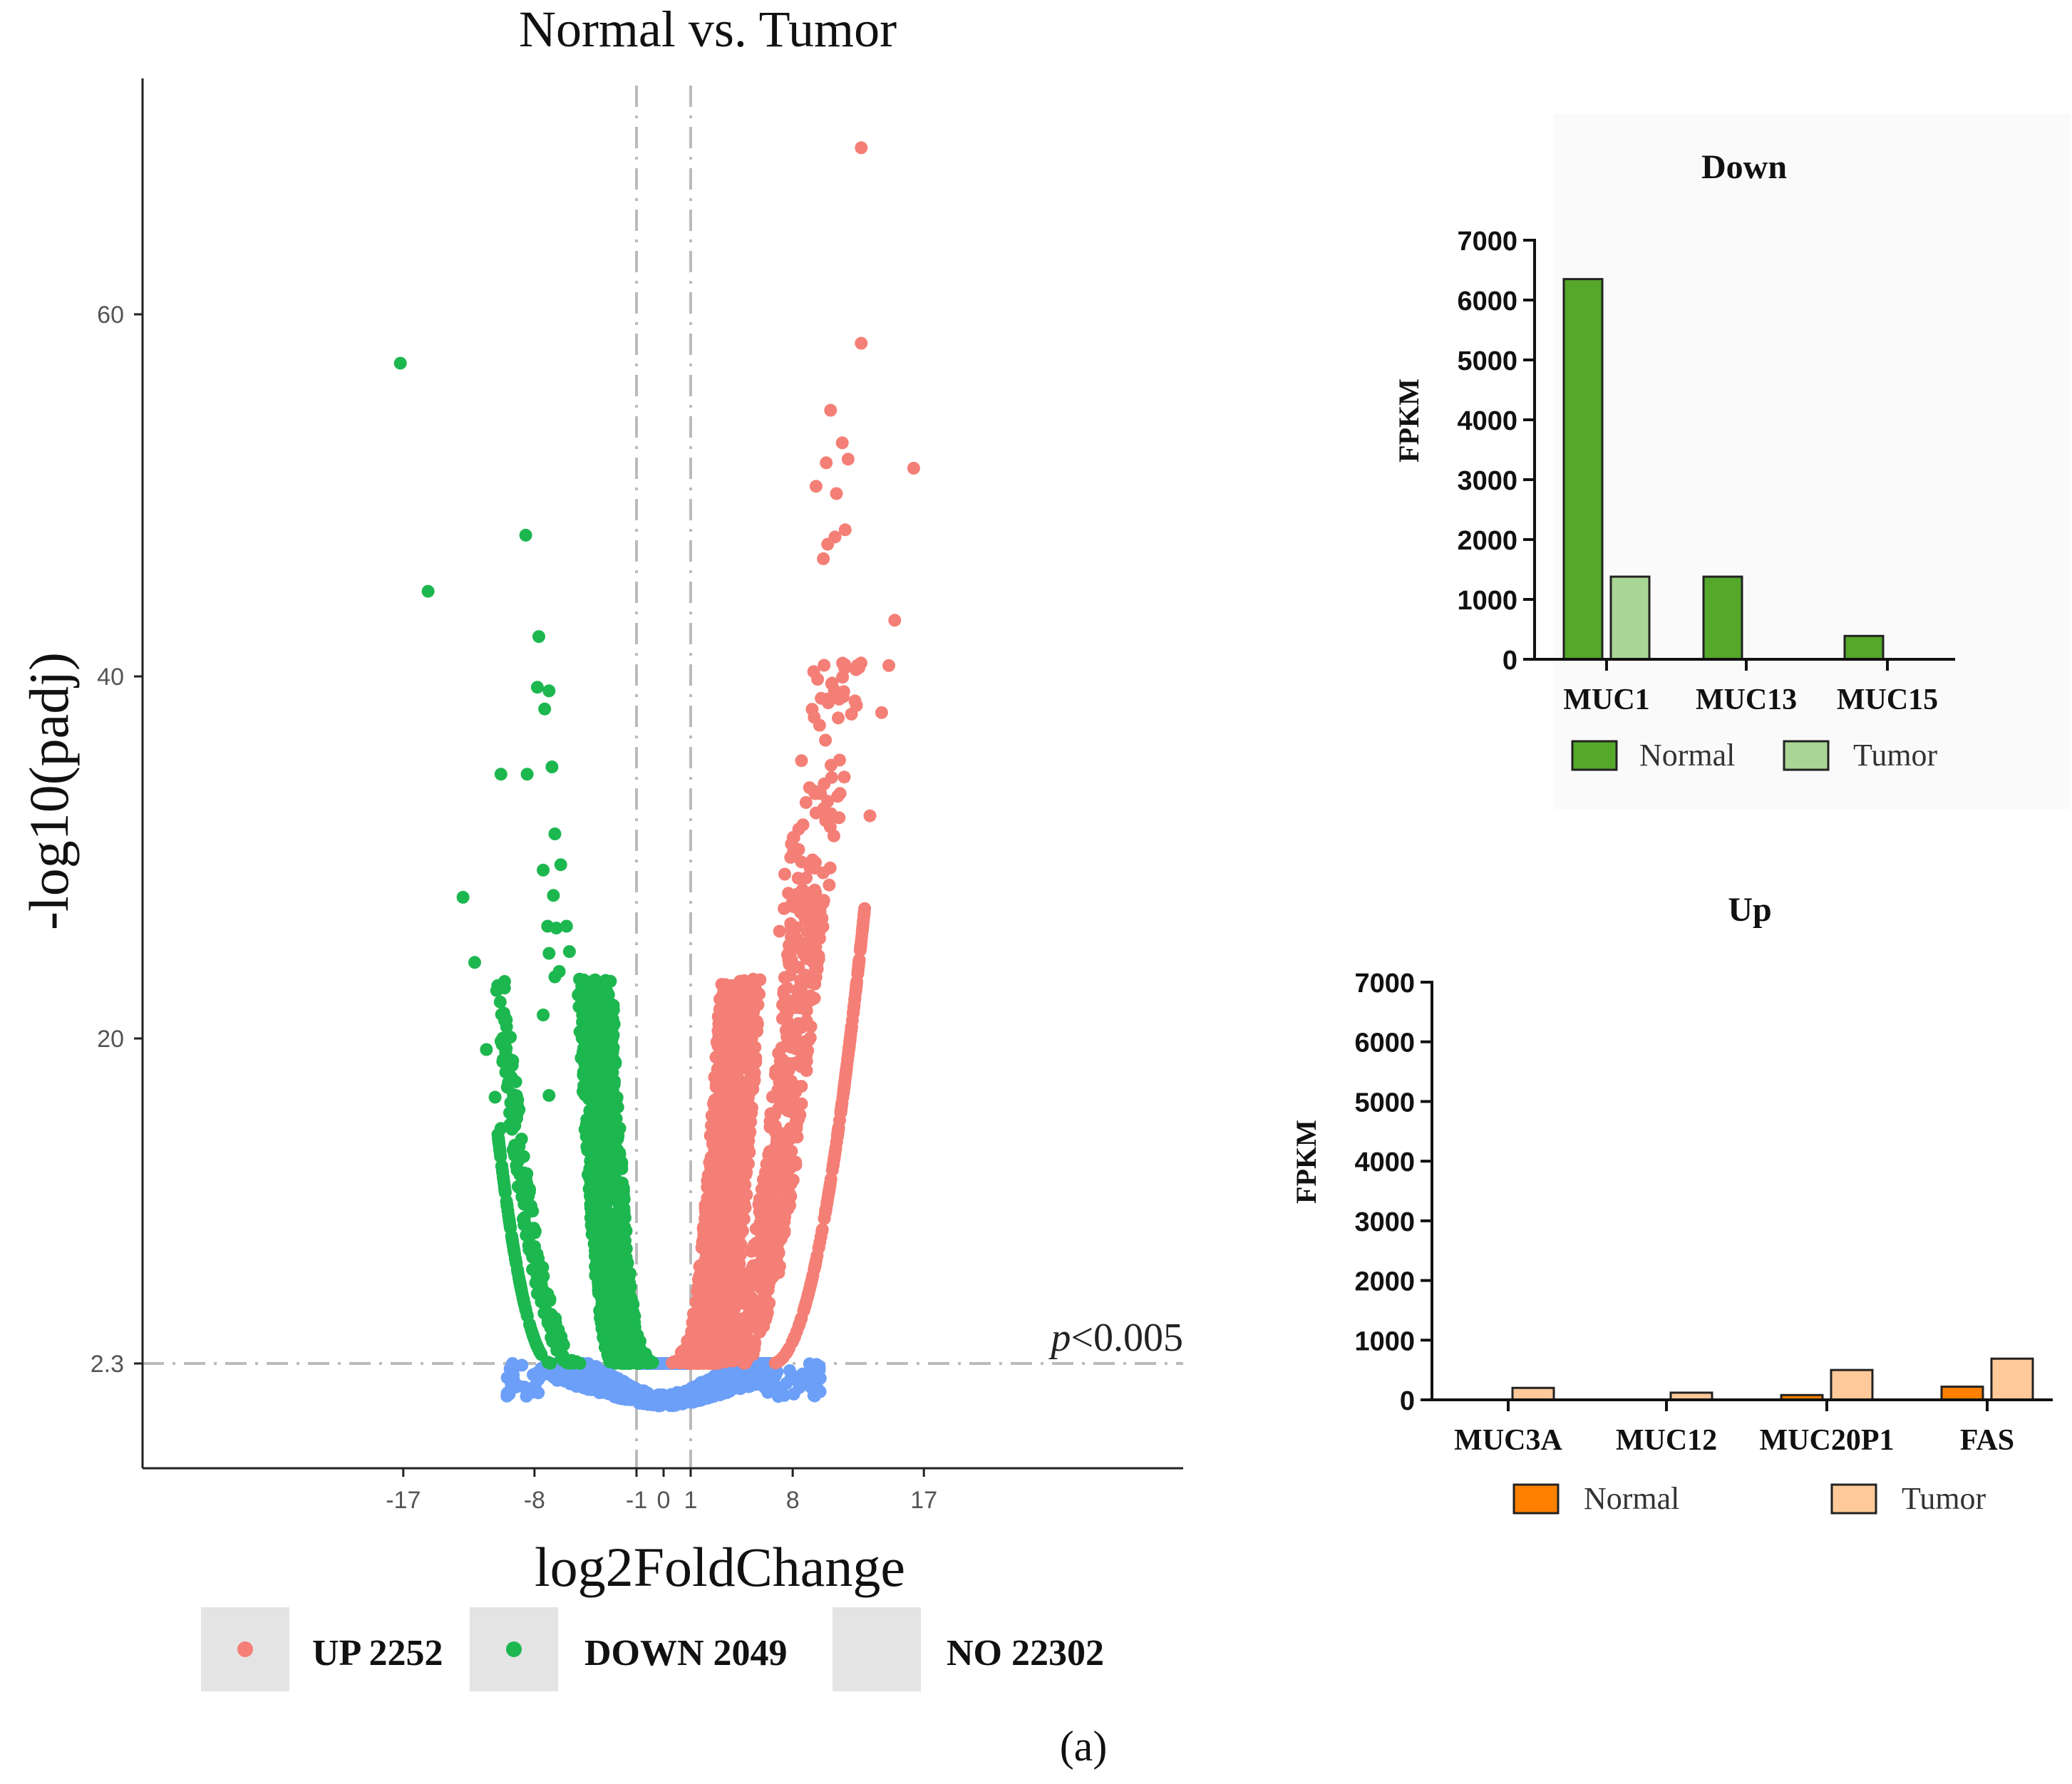 The height and width of the screenshot is (1784, 2072). I want to click on down-x-tick-label: MUC1, so click(1606, 700).